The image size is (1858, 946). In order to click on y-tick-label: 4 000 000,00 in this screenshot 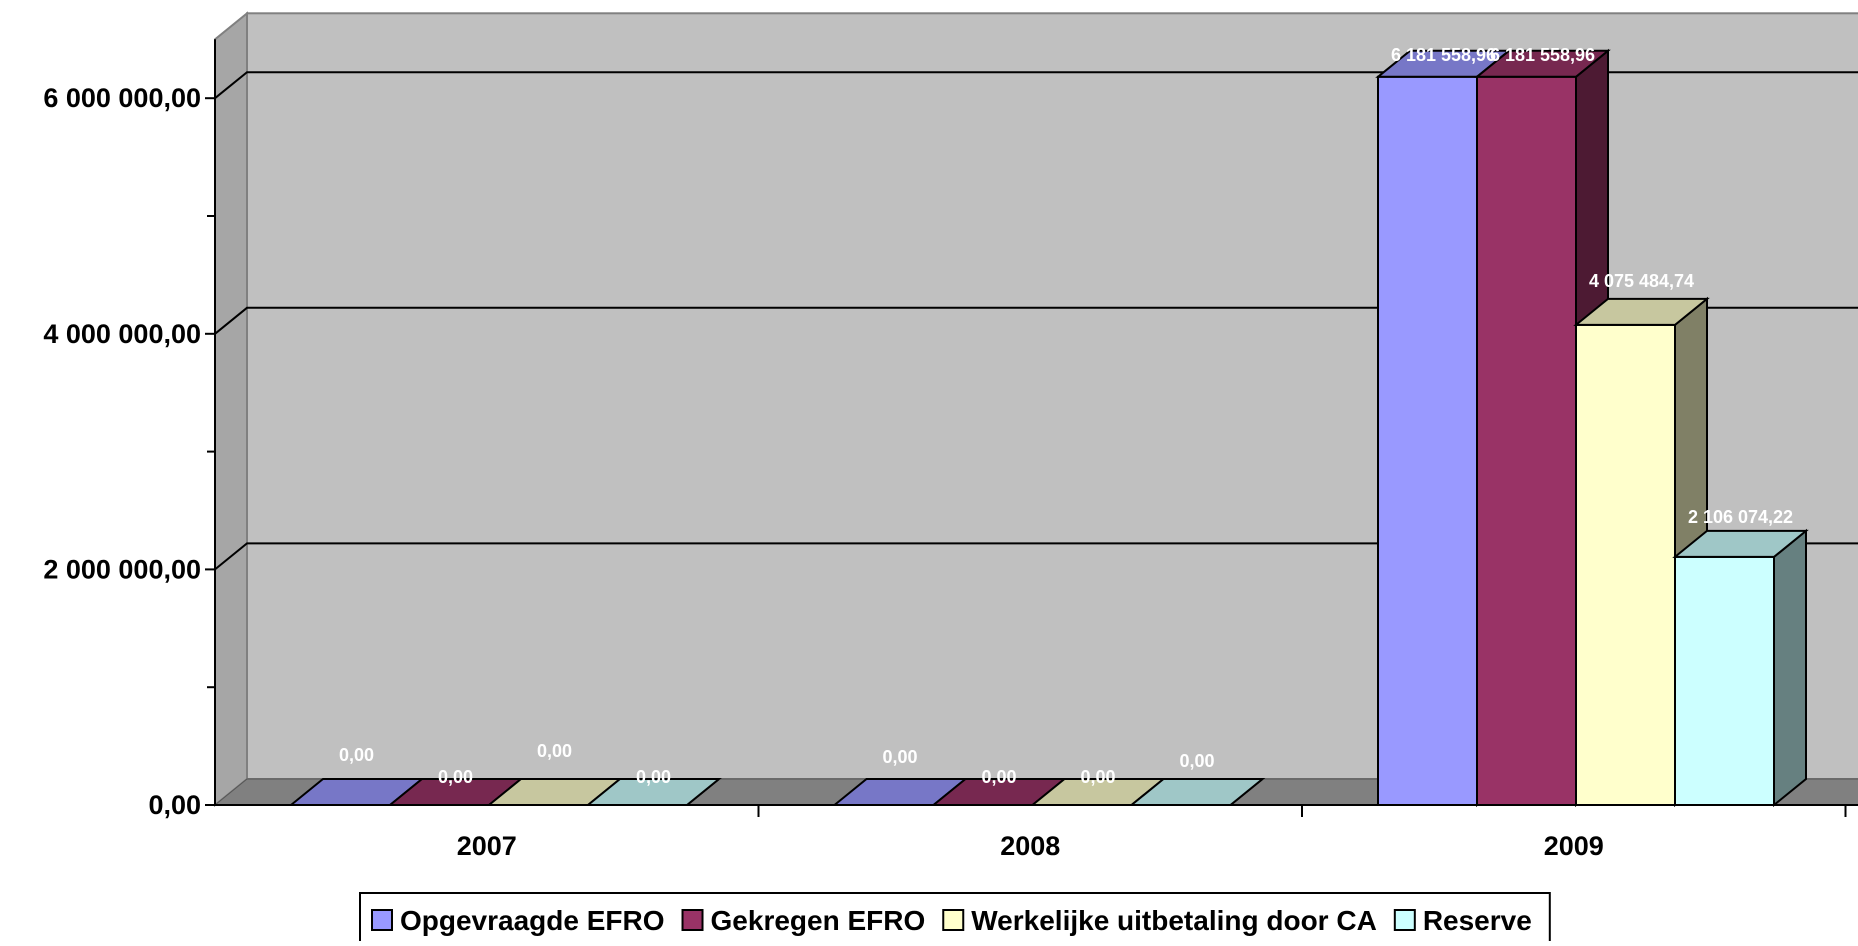, I will do `click(122, 334)`.